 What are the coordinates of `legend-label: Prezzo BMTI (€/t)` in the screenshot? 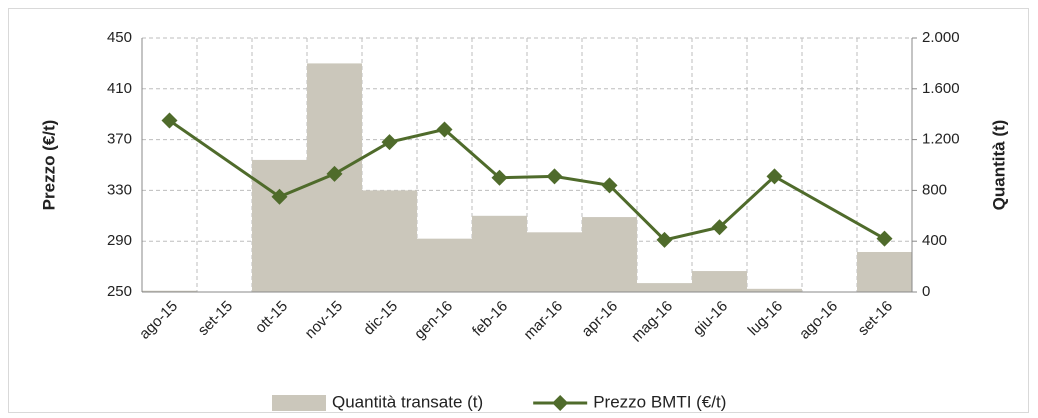 It's located at (659, 401).